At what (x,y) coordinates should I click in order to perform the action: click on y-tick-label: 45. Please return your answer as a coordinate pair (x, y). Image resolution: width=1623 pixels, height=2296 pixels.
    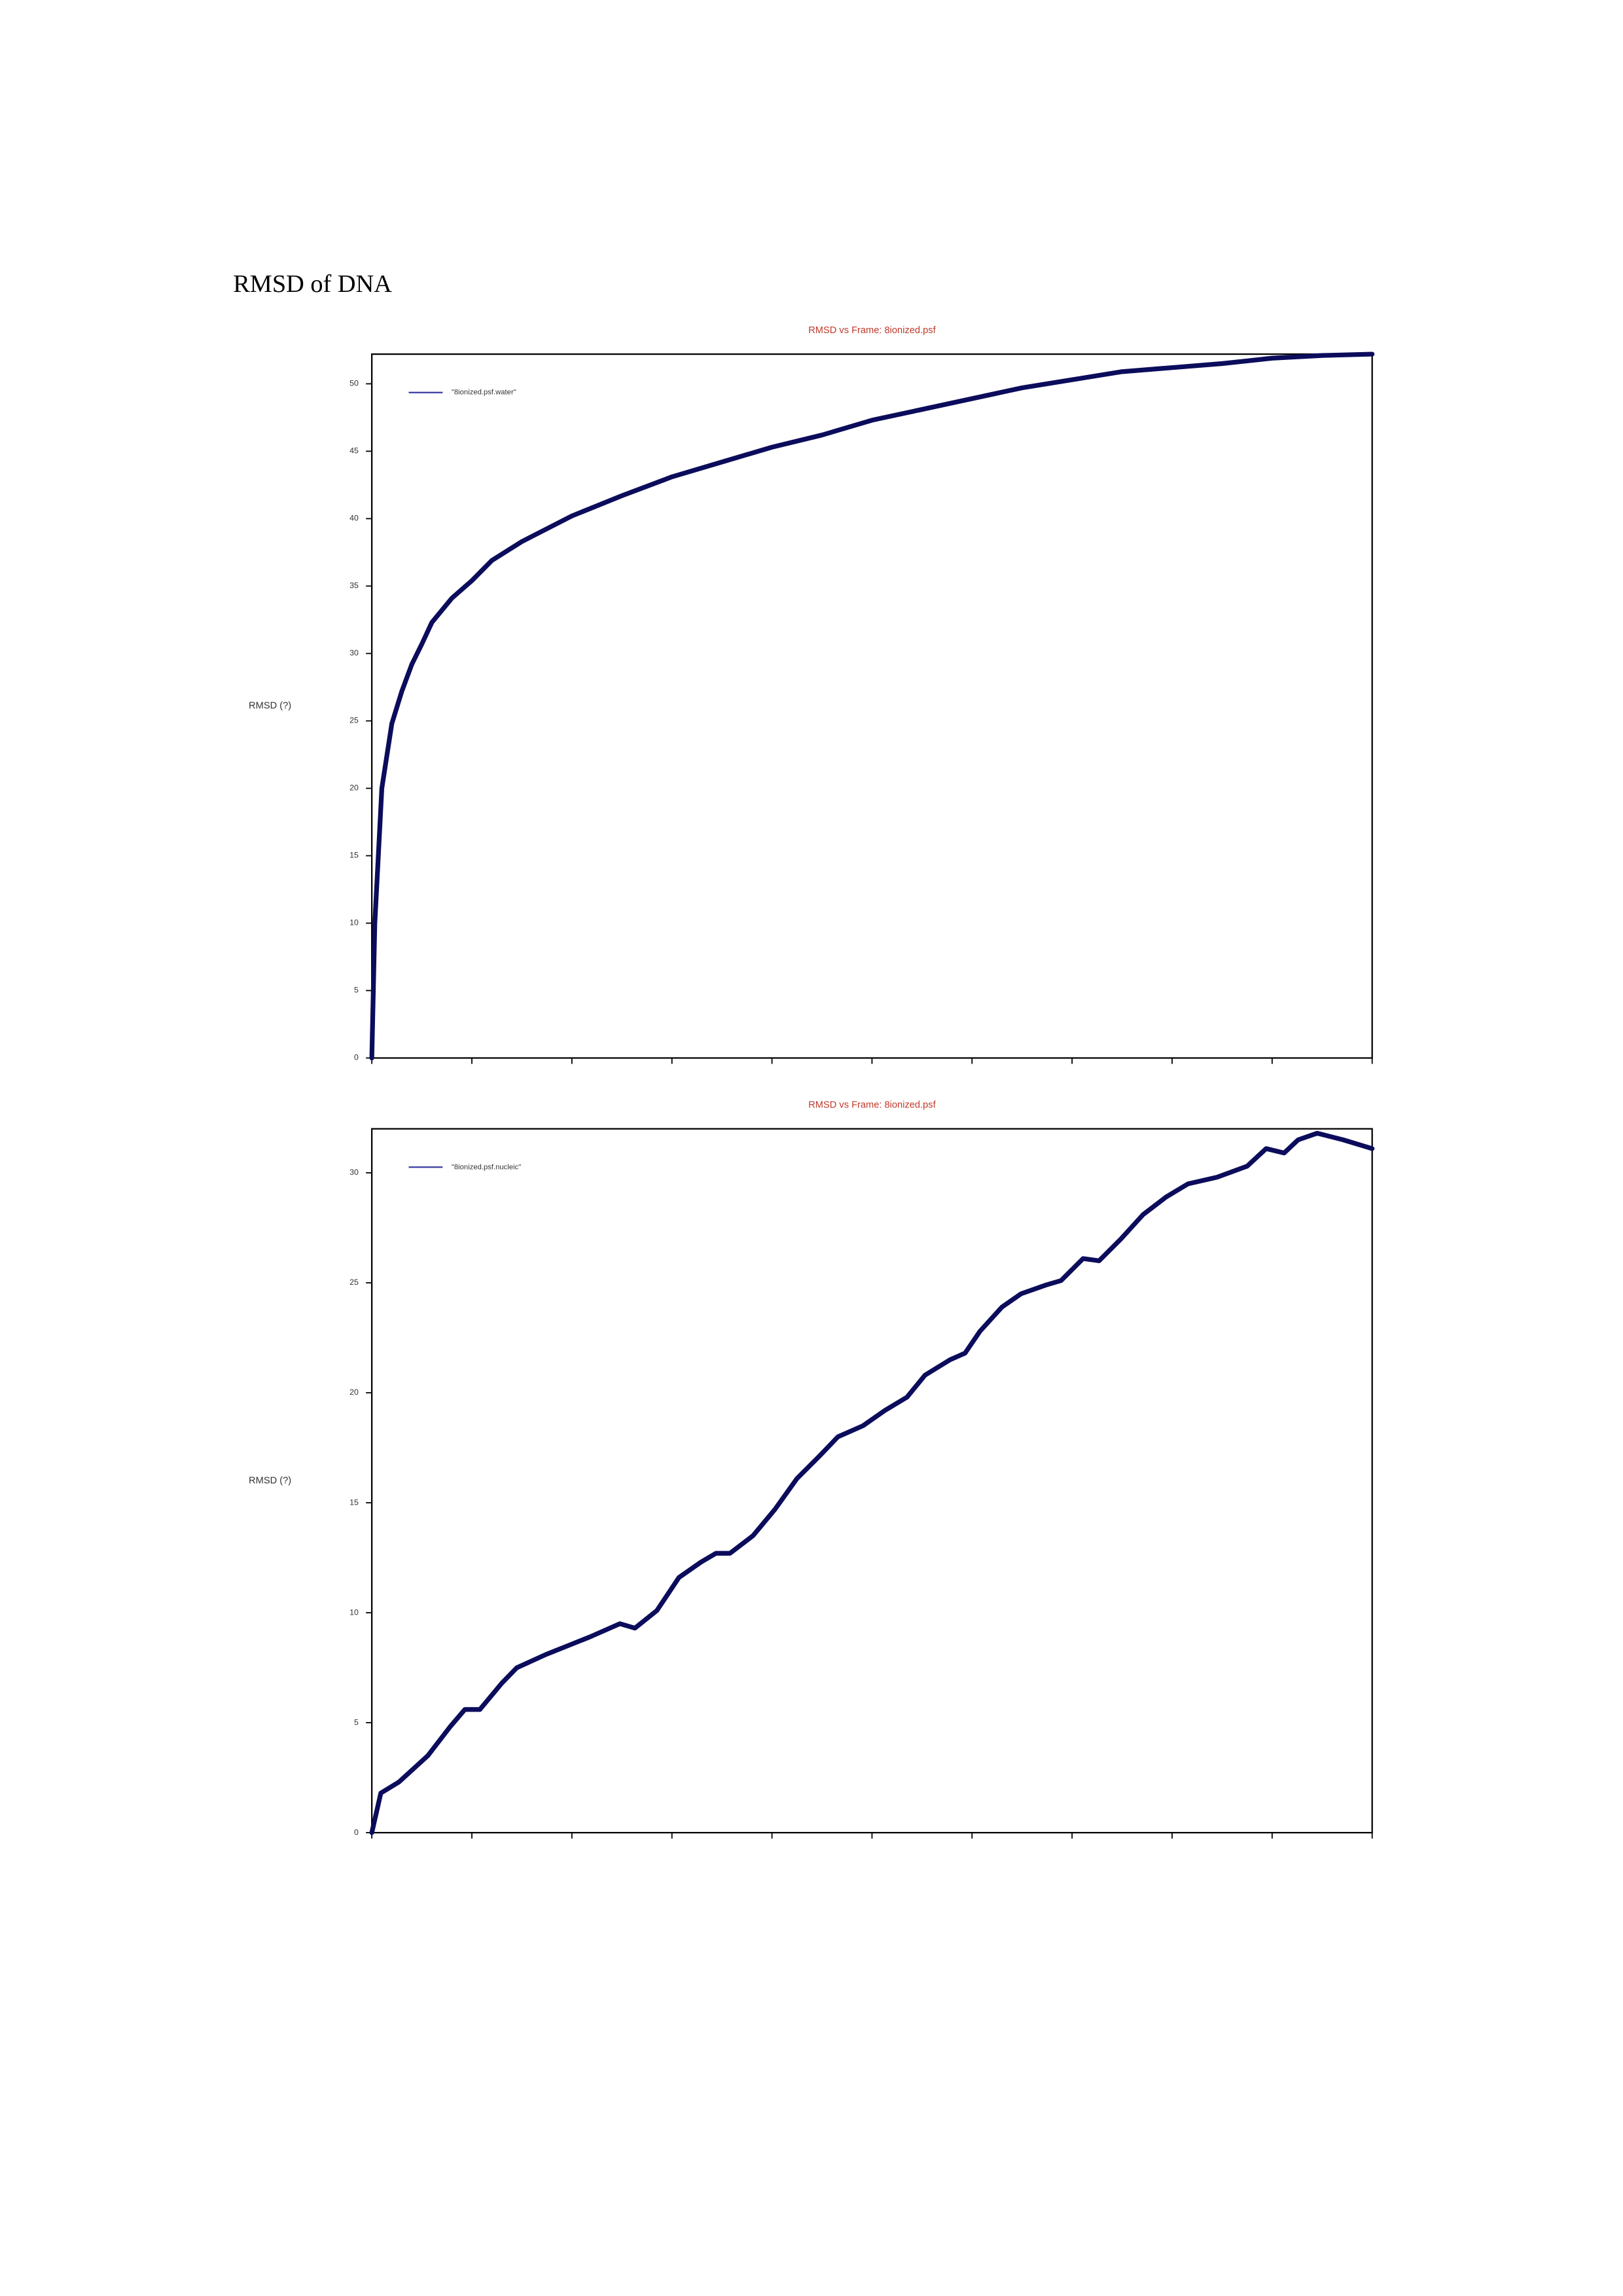
    Looking at the image, I should click on (354, 451).